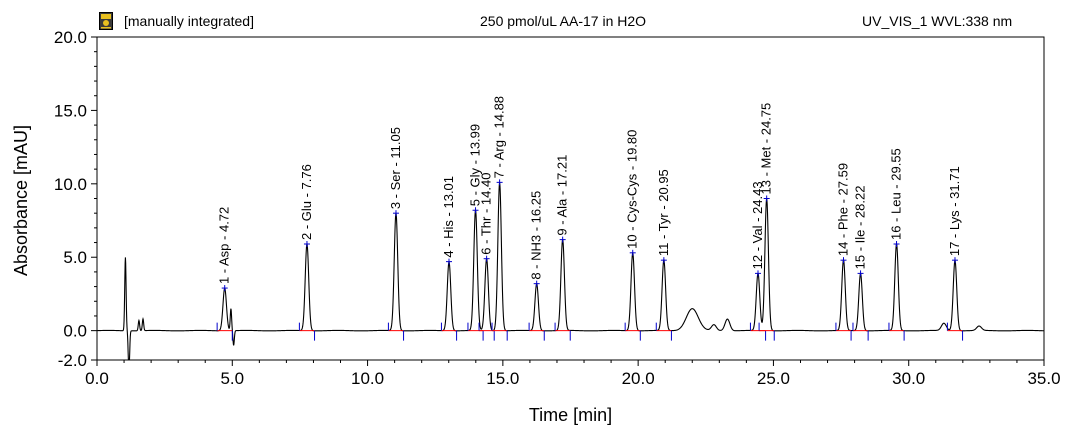  What do you see at coordinates (954, 211) in the screenshot?
I see `peak-label: 17 - Lys - 31.71` at bounding box center [954, 211].